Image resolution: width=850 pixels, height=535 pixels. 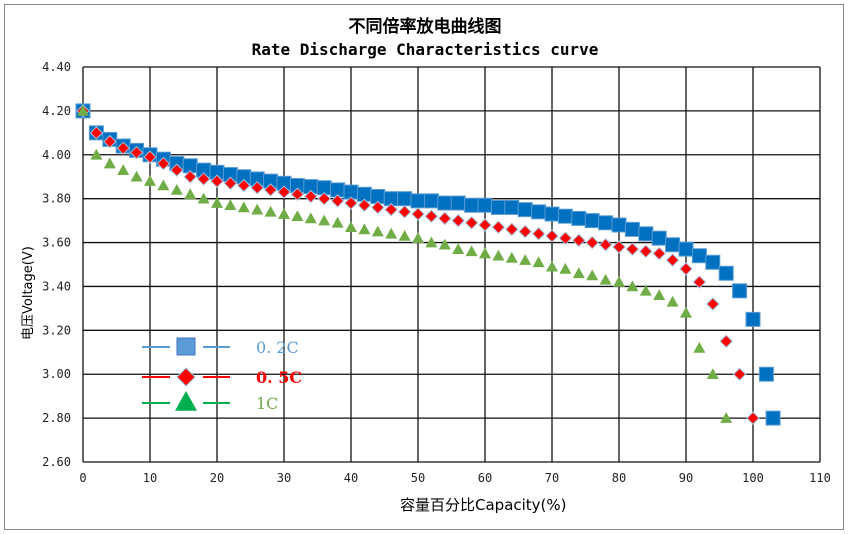 I want to click on legend-label: 1C, so click(x=267, y=403).